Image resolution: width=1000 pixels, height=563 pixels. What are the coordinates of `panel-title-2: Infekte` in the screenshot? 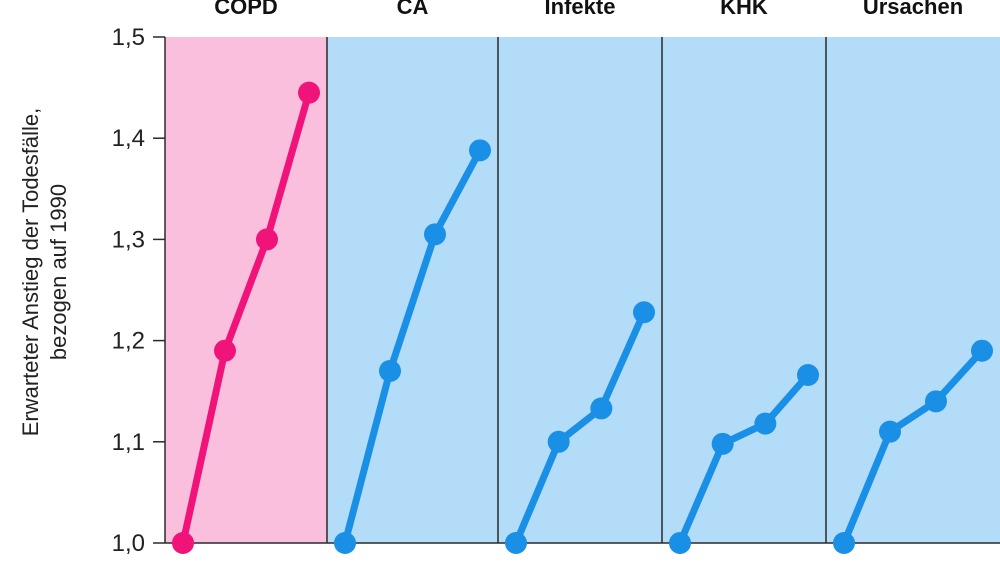 It's located at (580, 9).